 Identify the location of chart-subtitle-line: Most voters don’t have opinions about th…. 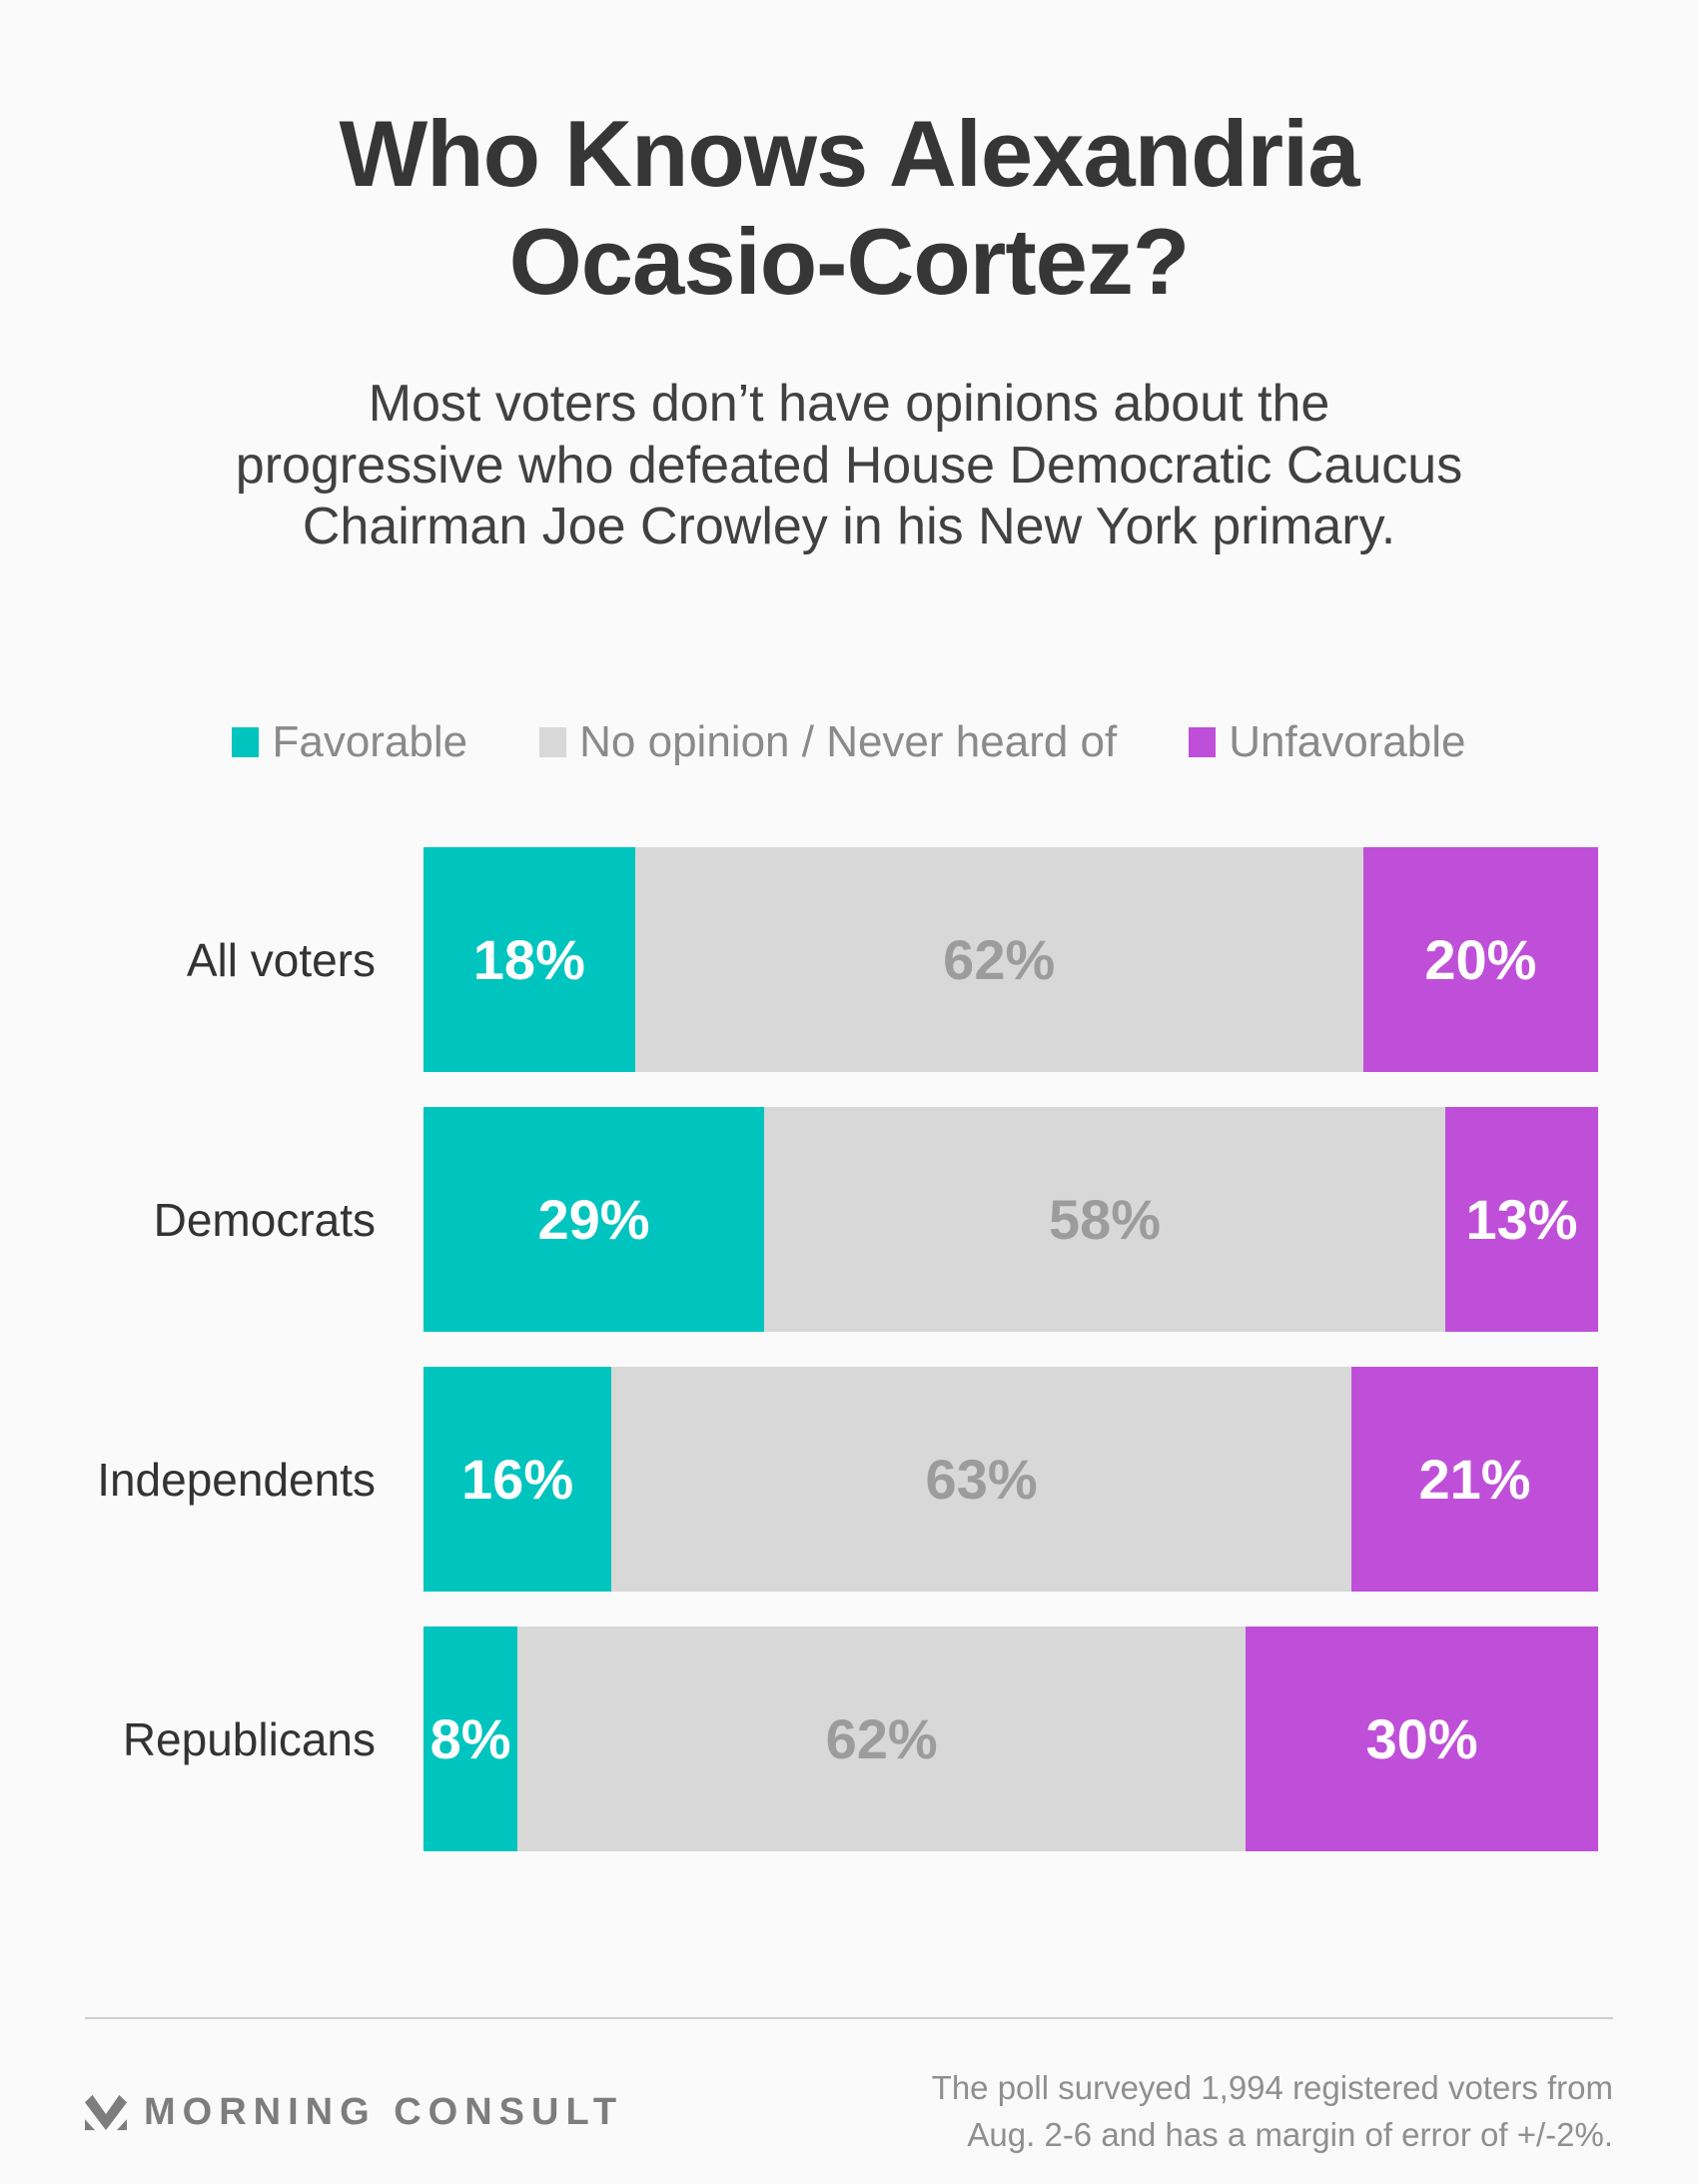
(849, 404).